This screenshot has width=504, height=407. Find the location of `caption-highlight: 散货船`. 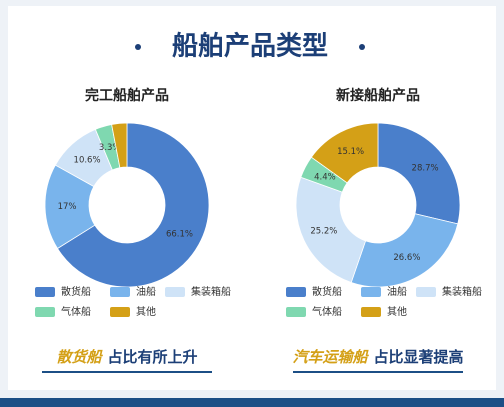

caption-highlight: 散货船 is located at coordinates (79, 357).